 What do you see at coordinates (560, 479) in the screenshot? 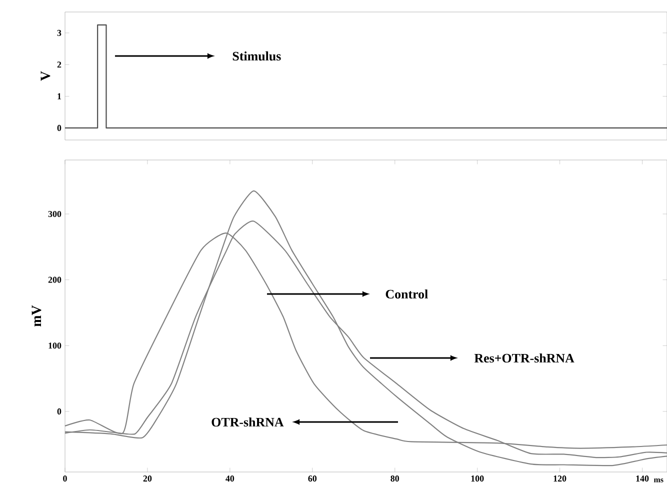
I see `x-tick-label: 120` at bounding box center [560, 479].